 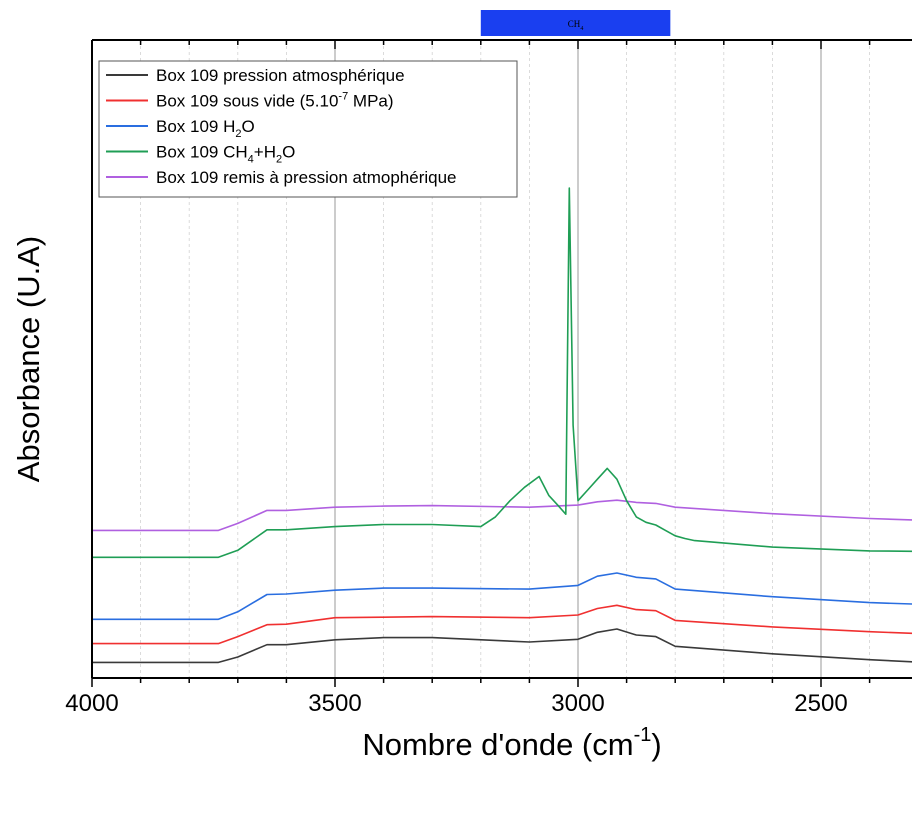 What do you see at coordinates (91, 703) in the screenshot?
I see `x-tick-label: 4000` at bounding box center [91, 703].